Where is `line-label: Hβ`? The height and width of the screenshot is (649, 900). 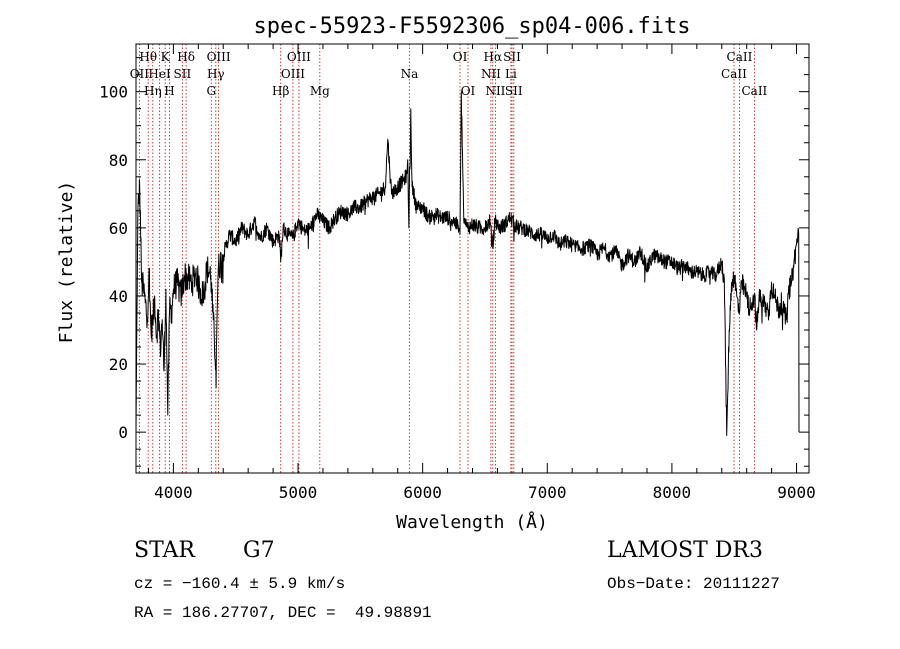 line-label: Hβ is located at coordinates (280, 91).